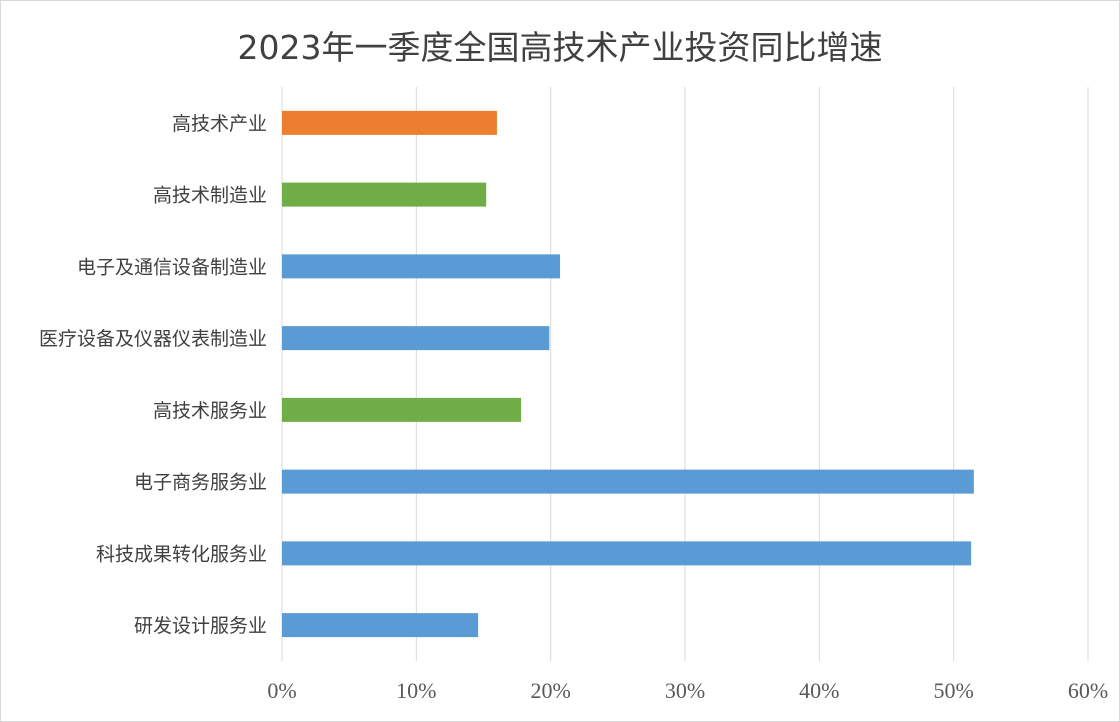 This screenshot has width=1120, height=722. What do you see at coordinates (281, 690) in the screenshot?
I see `x-tick-label: 0%` at bounding box center [281, 690].